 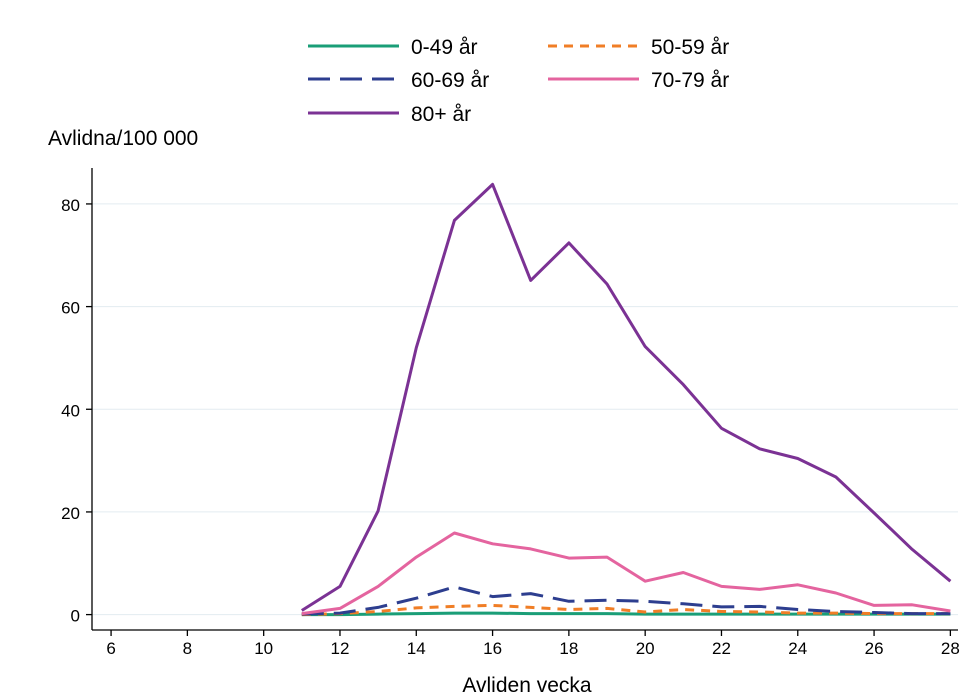 What do you see at coordinates (626, 614) in the screenshot?
I see `series-line-0-49-r` at bounding box center [626, 614].